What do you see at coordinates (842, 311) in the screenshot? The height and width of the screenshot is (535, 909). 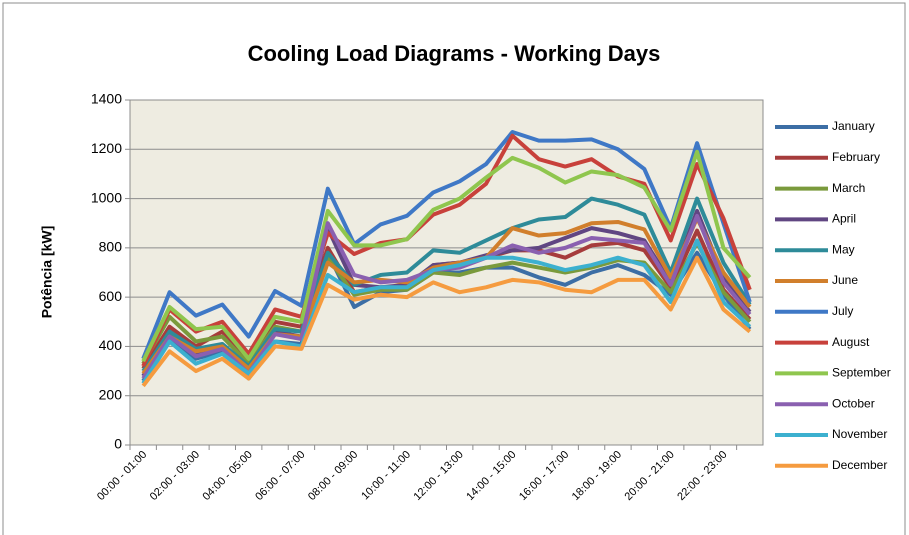 I see `legend-label: July` at bounding box center [842, 311].